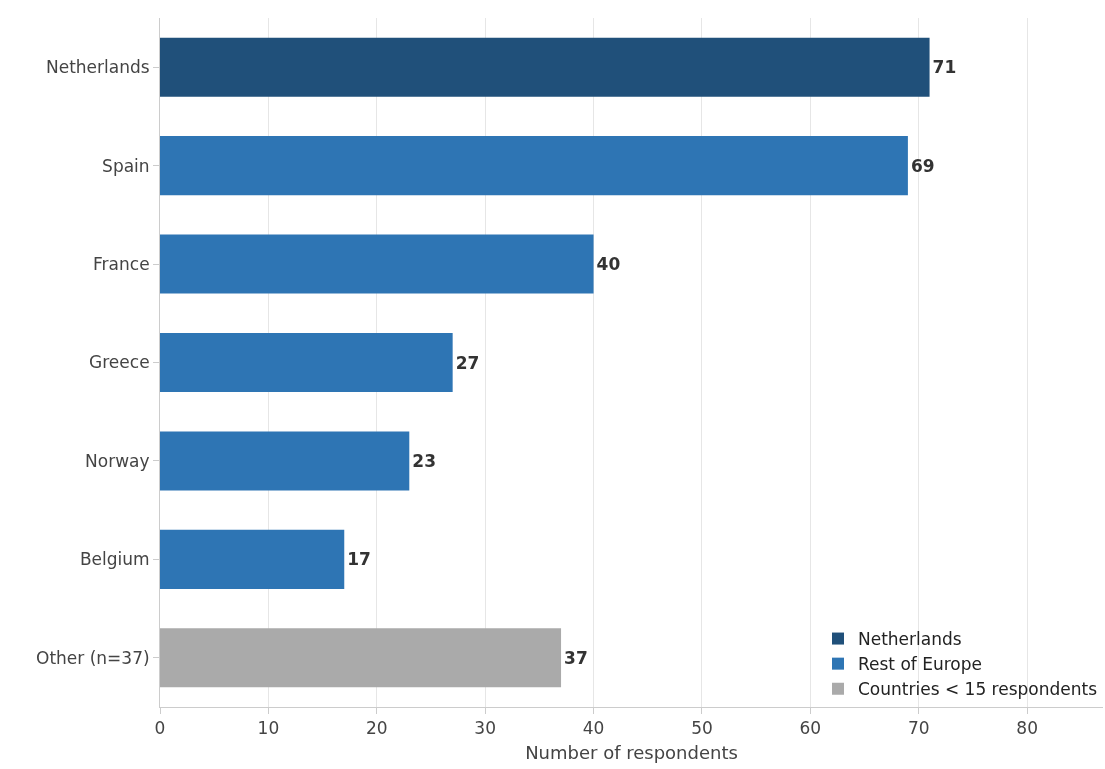 Image resolution: width=1105 pixels, height=769 pixels. I want to click on y-tick-label: Netherlands, so click(97, 67).